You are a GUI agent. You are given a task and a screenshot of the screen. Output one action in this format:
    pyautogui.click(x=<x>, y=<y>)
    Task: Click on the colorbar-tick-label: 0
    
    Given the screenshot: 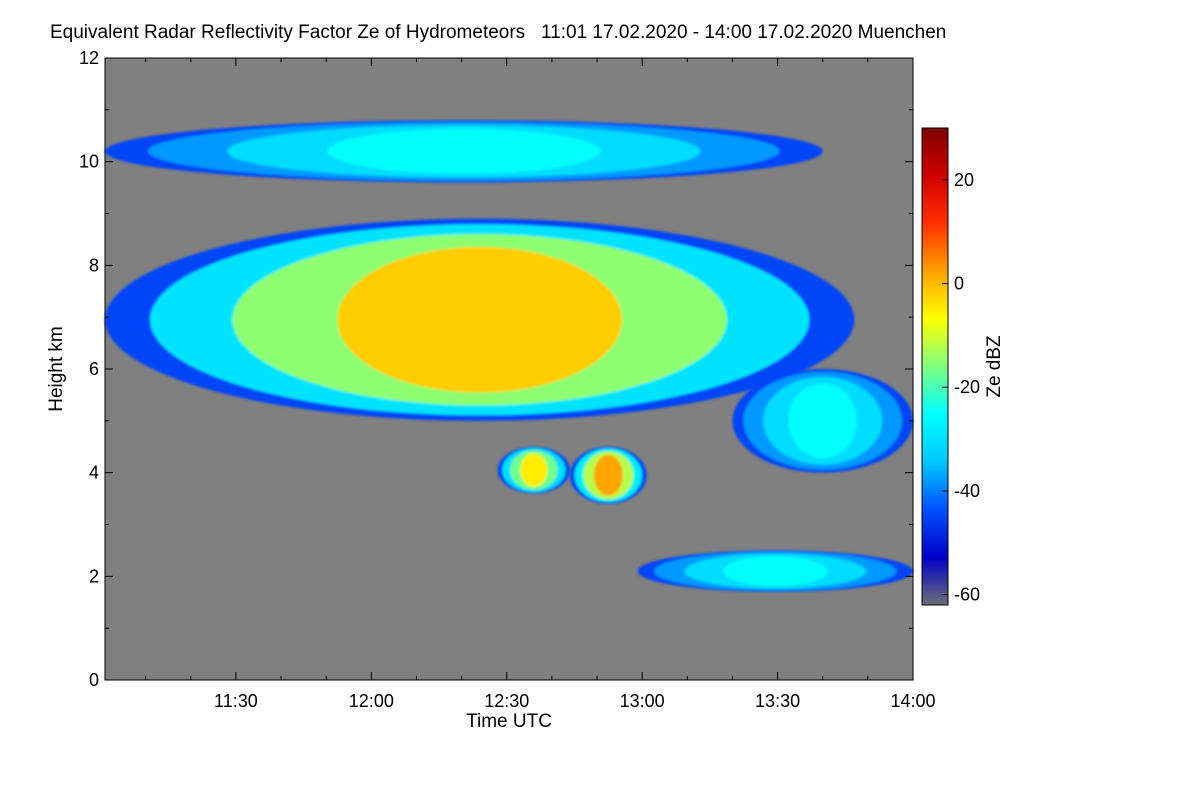 What is the action you would take?
    pyautogui.click(x=959, y=284)
    